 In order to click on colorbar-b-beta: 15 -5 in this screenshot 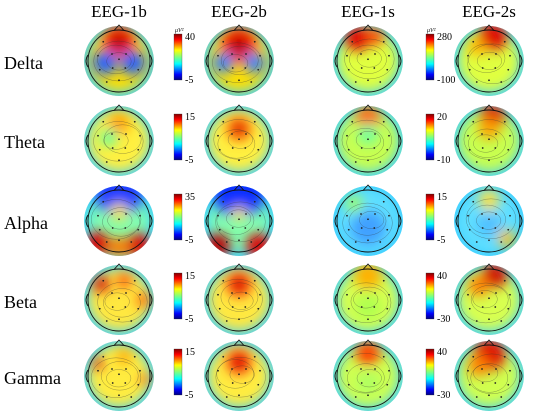, I will do `click(184, 298)`.